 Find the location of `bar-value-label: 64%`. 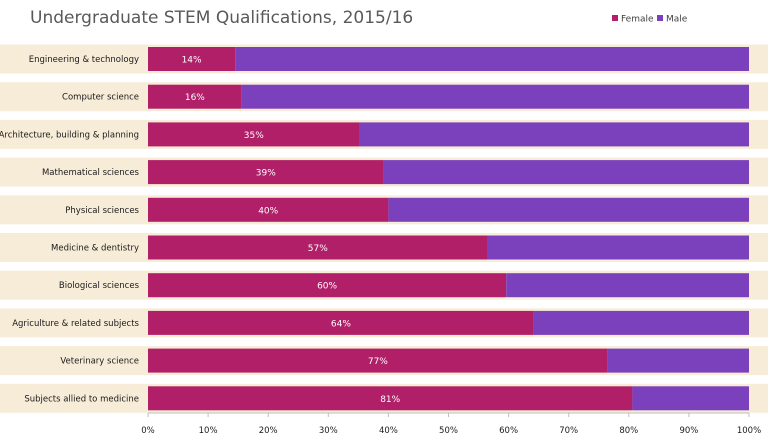

bar-value-label: 64% is located at coordinates (341, 324).